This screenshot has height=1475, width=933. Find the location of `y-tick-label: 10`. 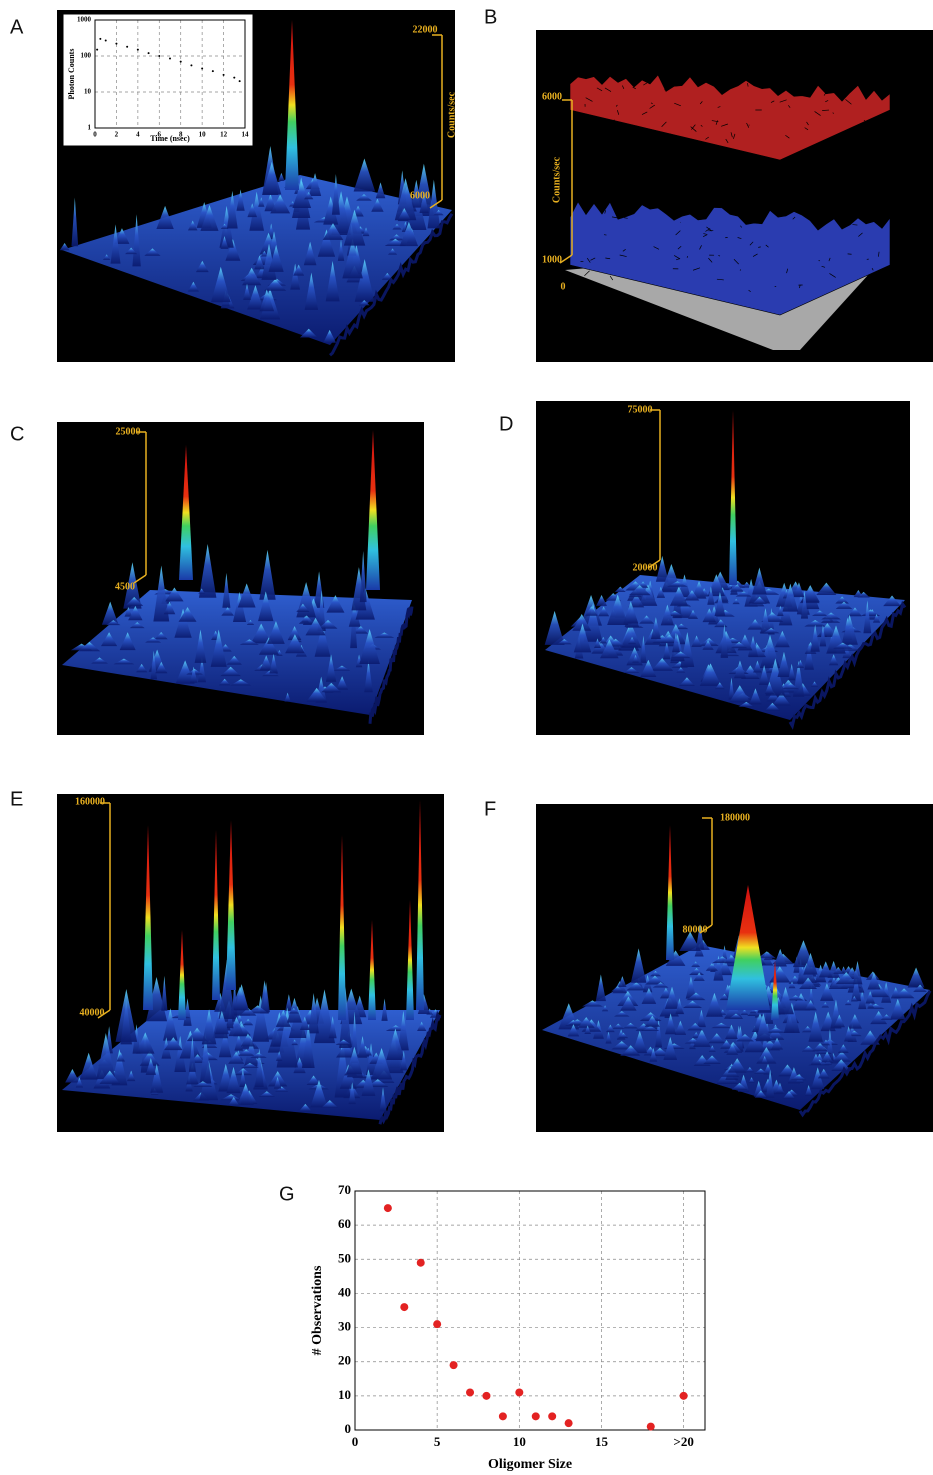

y-tick-label: 10 is located at coordinates (344, 1394).